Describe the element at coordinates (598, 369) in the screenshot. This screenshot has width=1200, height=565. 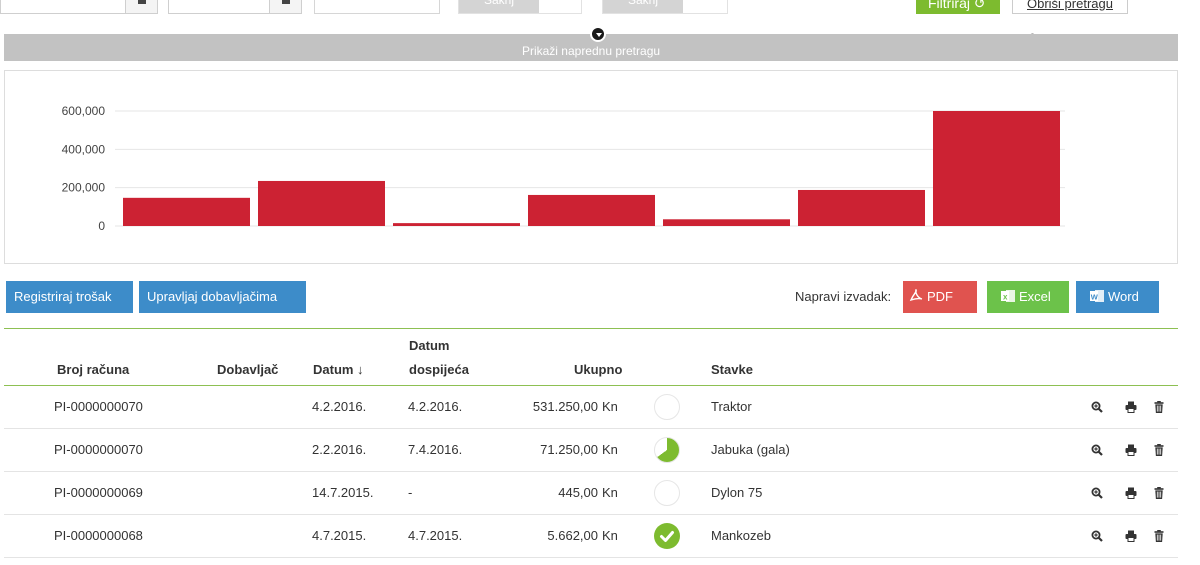
I see `header-total: Ukupno` at that location.